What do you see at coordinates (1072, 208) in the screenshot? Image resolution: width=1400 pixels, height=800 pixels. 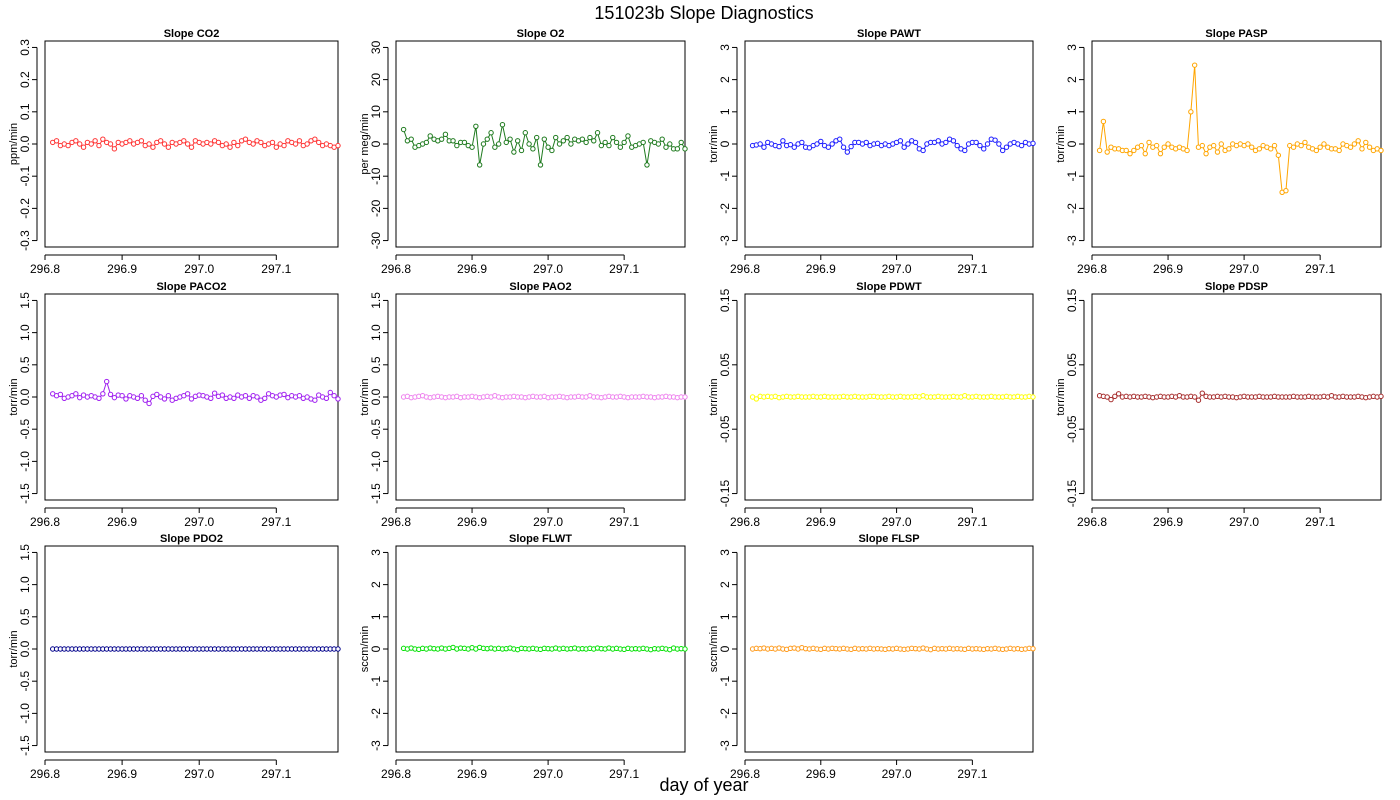 I see `y-tick-label: -2` at bounding box center [1072, 208].